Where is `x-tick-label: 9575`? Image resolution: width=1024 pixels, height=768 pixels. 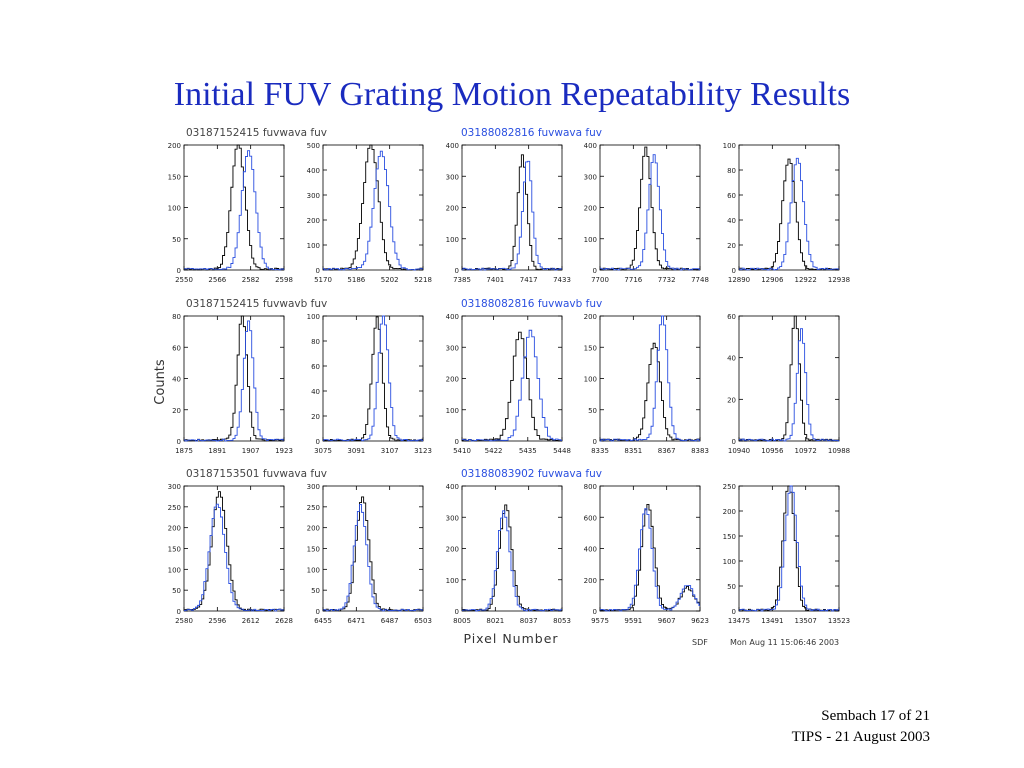
x-tick-label: 9575 is located at coordinates (600, 621).